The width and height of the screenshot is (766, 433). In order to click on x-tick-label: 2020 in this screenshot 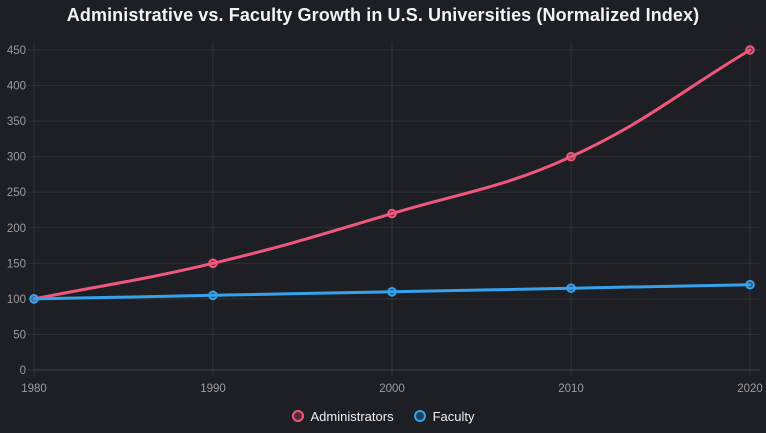, I will do `click(750, 389)`.